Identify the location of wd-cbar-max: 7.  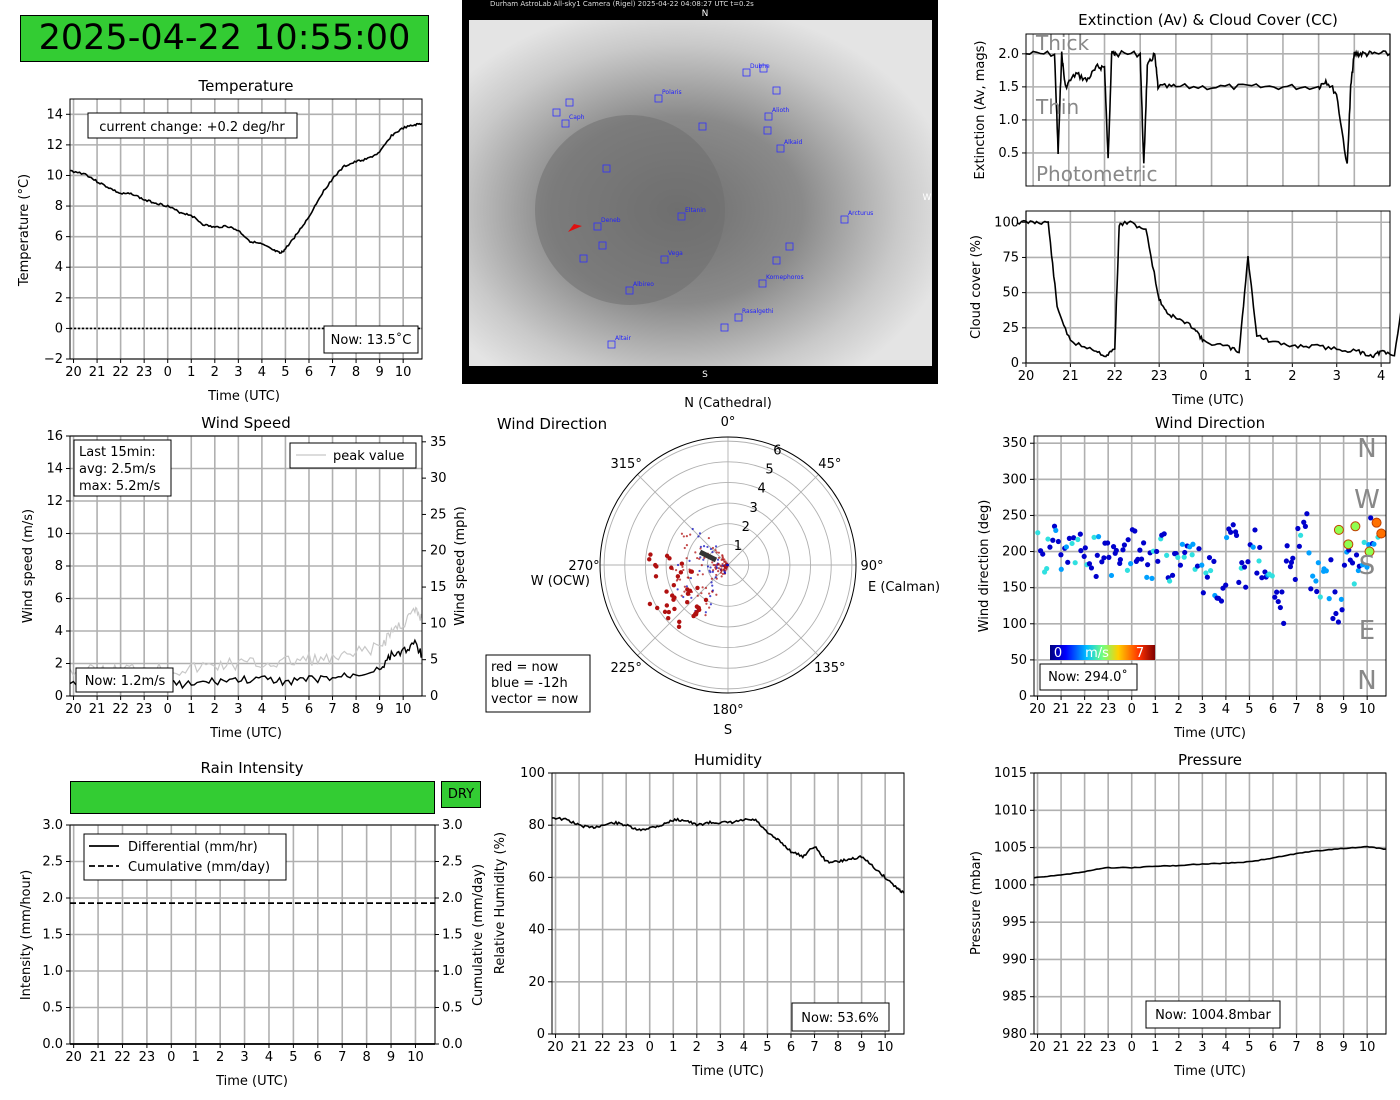
(1140, 653).